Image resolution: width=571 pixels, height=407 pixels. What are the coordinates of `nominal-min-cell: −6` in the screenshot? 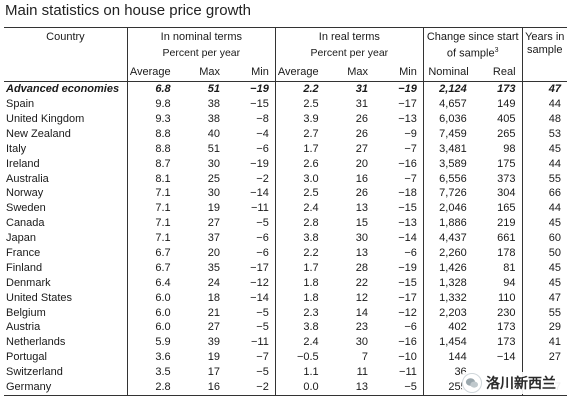 It's located at (262, 253).